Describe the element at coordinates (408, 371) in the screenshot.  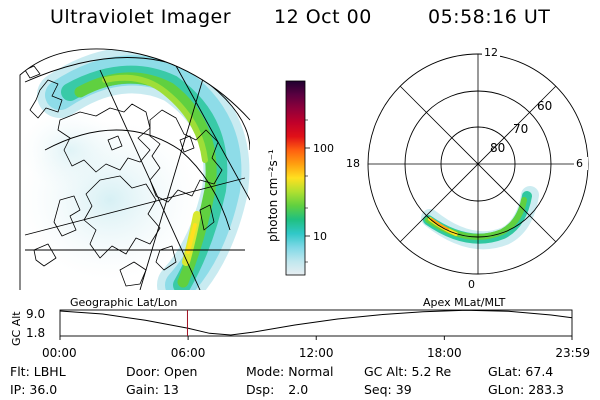
I see `info-gc-alt: GC Alt: 5.2 Re` at that location.